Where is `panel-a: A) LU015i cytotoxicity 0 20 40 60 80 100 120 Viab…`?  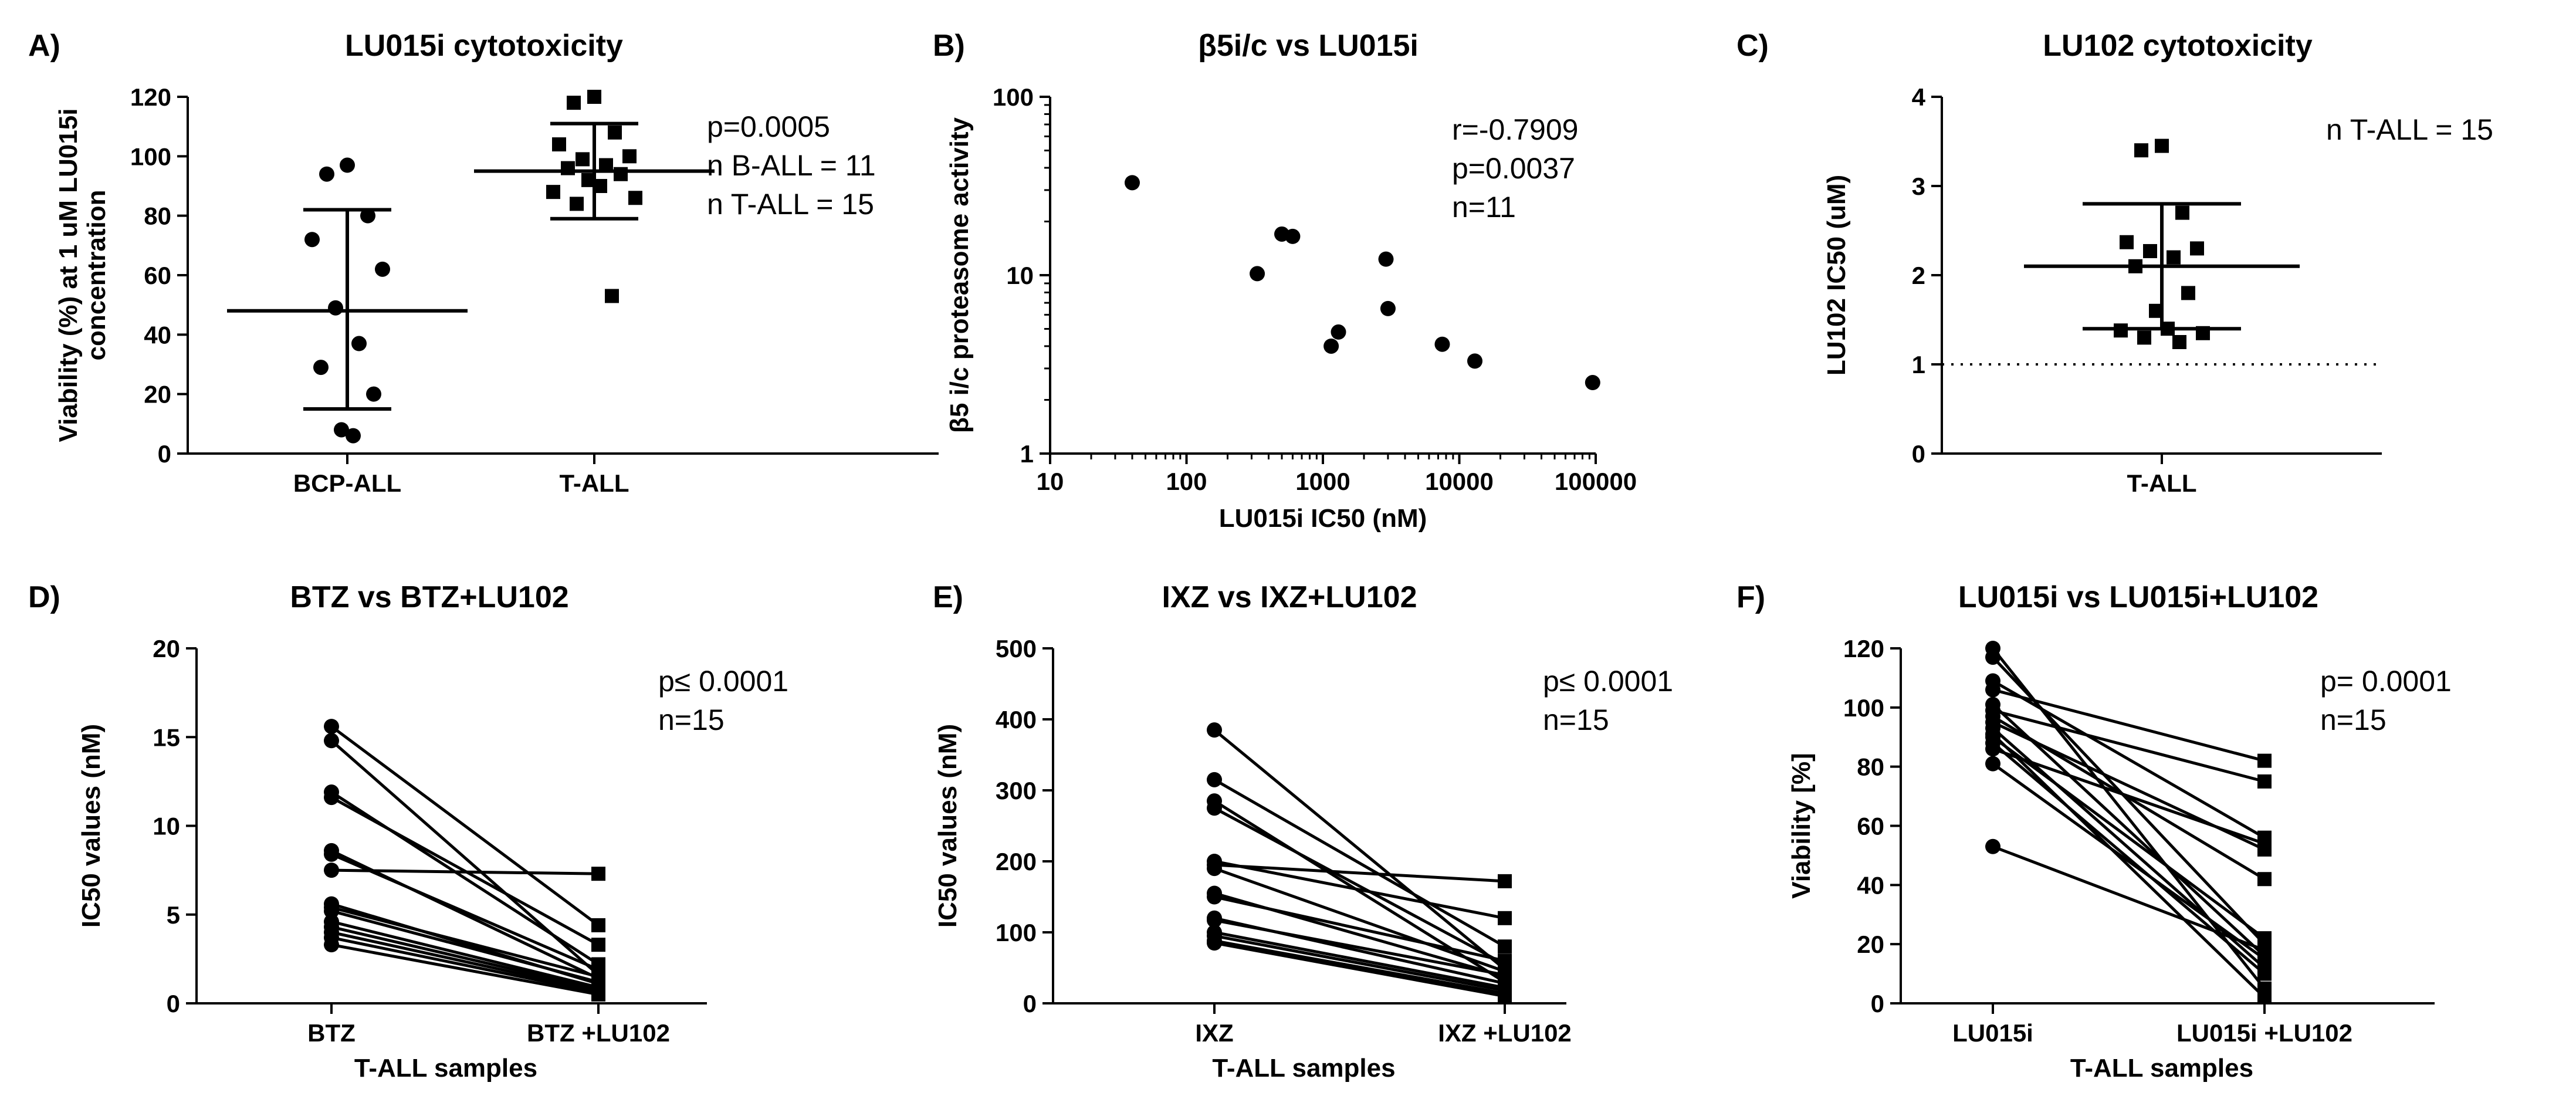 panel-a: A) LU015i cytotoxicity 0 20 40 60 80 100 120 Viab… is located at coordinates (483, 263).